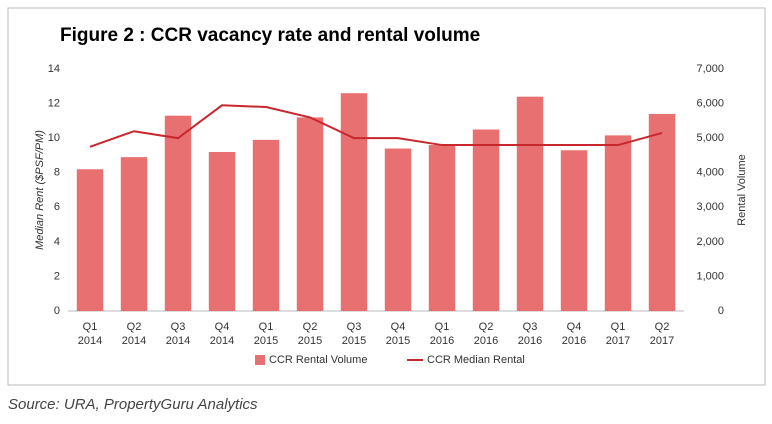  I want to click on y2-tick-label: 4,000, so click(710, 173).